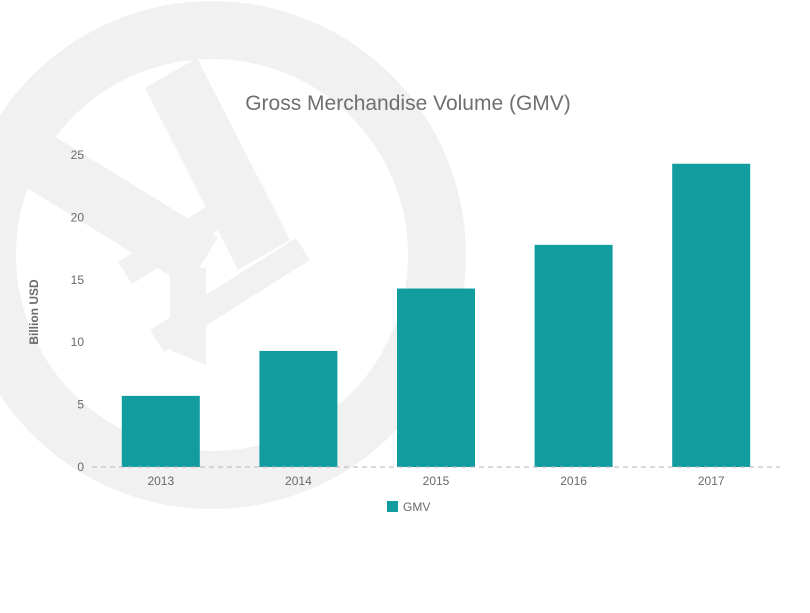 The width and height of the screenshot is (810, 613). I want to click on legend: GMV, so click(408, 507).